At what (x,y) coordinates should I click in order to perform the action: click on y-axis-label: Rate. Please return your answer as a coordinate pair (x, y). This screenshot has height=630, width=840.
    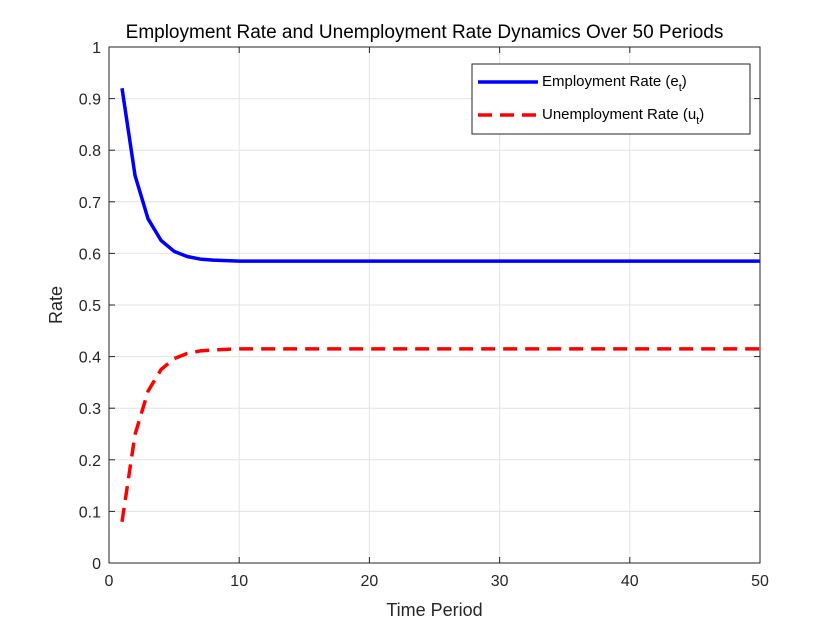
    Looking at the image, I should click on (56, 305).